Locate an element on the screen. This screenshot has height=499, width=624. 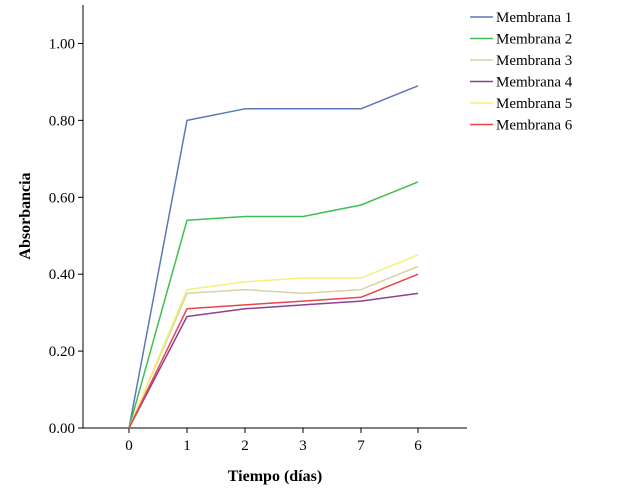
x-tick-label: 6 is located at coordinates (418, 446).